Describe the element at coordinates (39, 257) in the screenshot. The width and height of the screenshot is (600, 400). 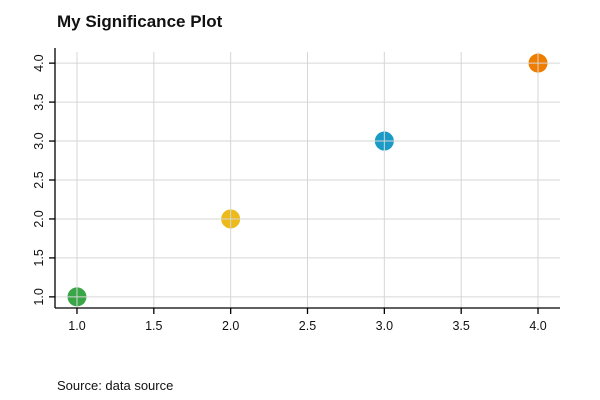
I see `y-tick-label: 1.5` at that location.